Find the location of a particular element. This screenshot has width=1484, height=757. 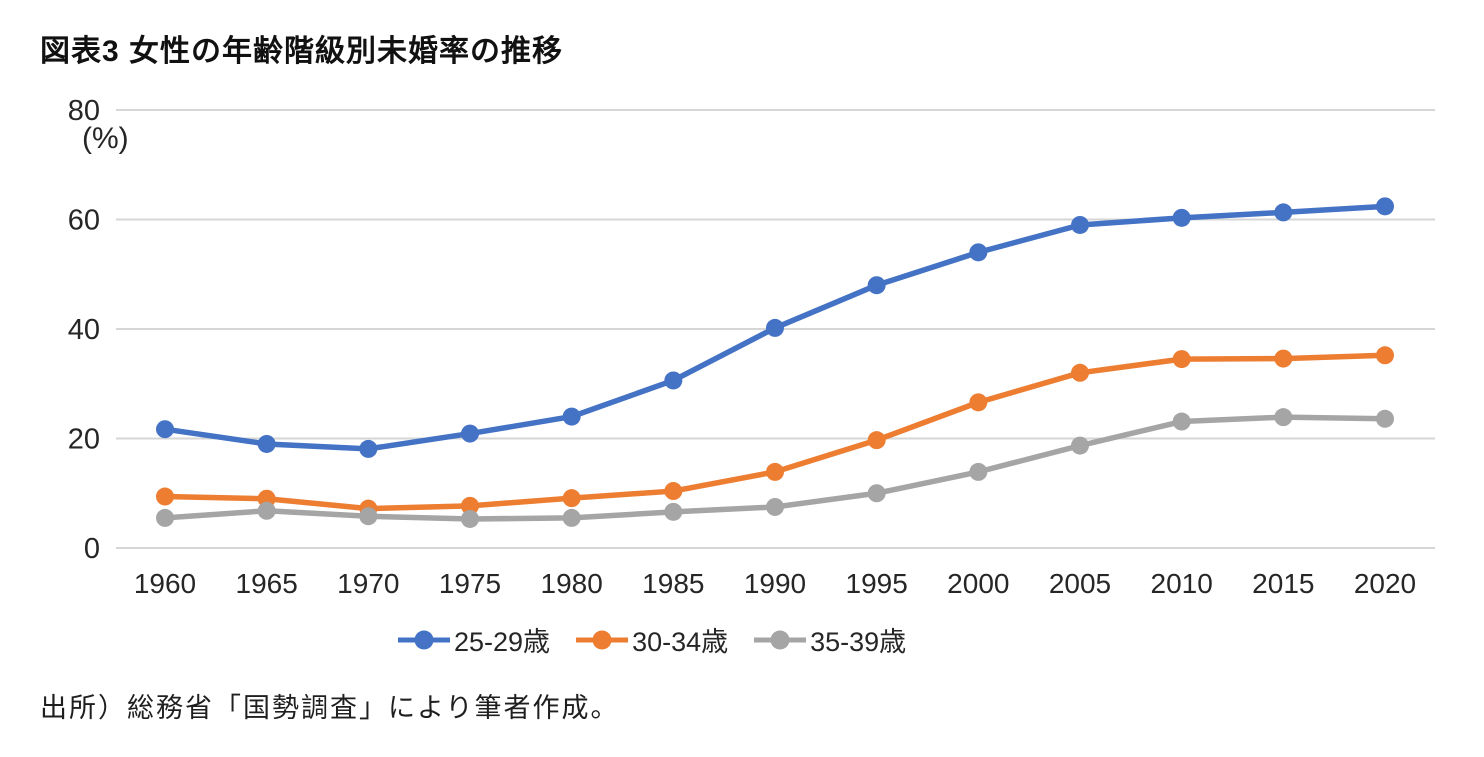

data-point-30-34歳-1990 is located at coordinates (775, 471).